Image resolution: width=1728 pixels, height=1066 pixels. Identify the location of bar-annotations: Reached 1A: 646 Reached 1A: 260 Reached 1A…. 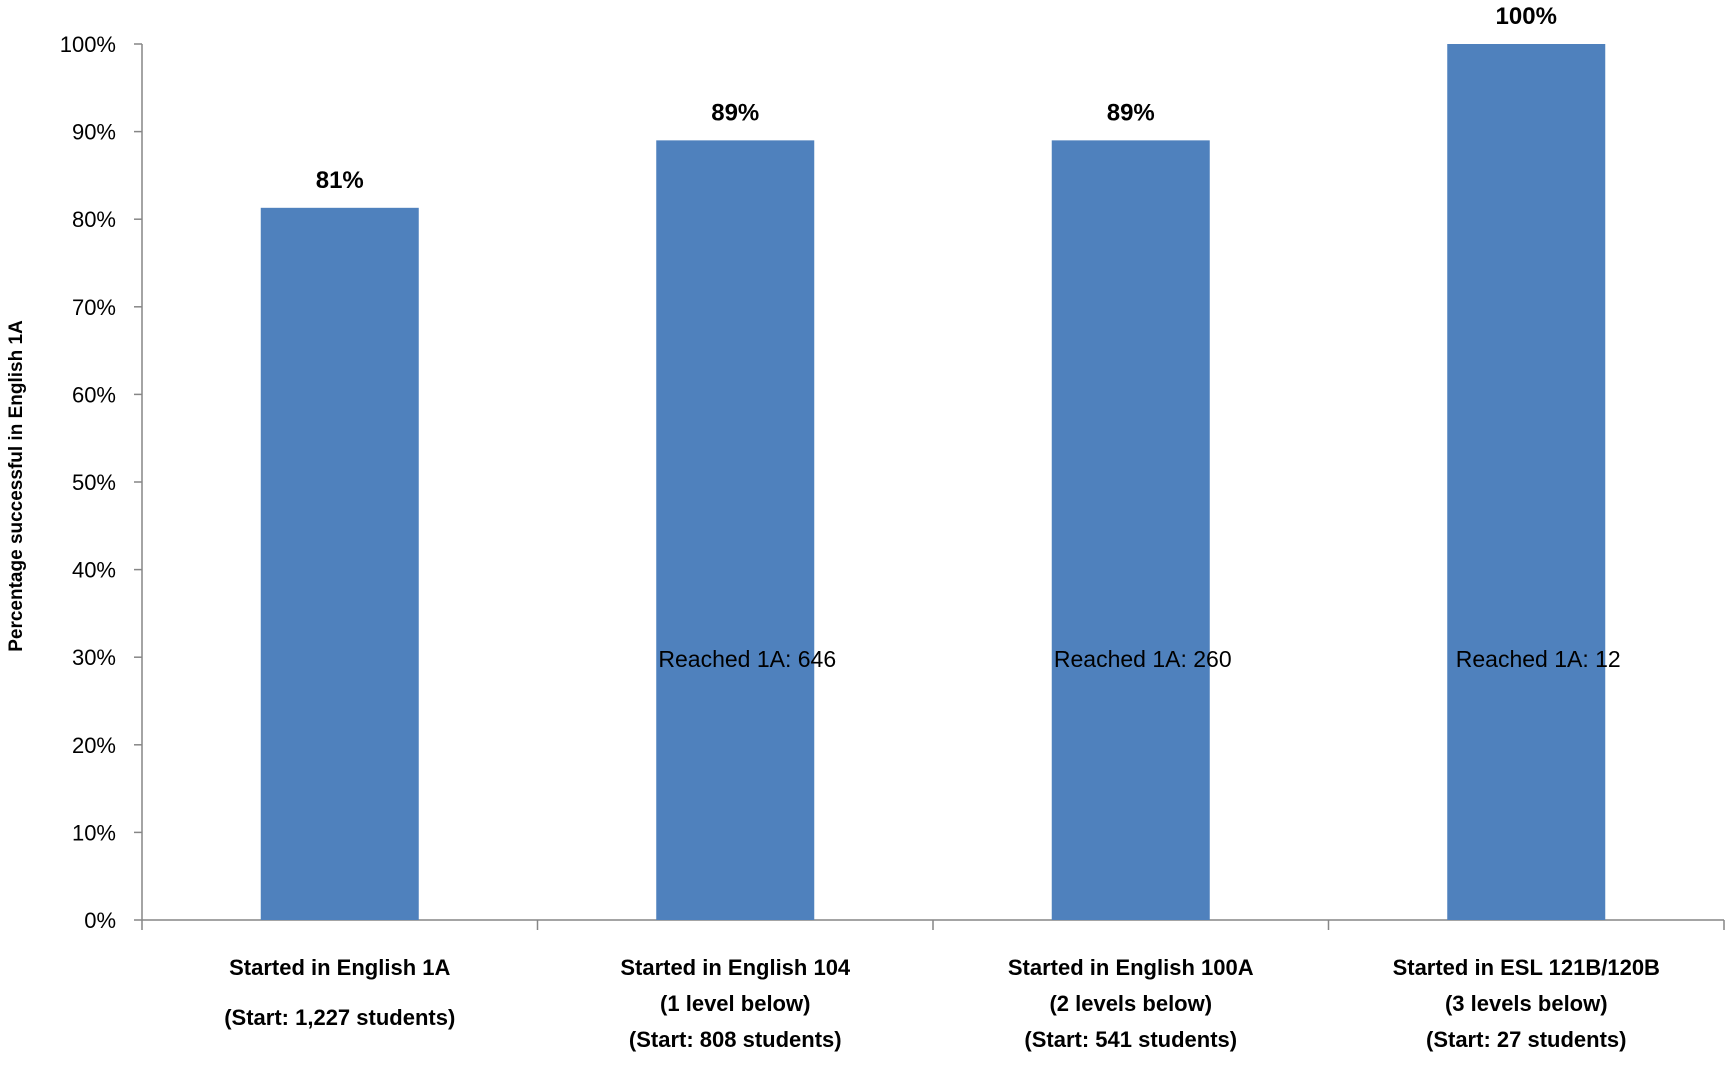
(1139, 659).